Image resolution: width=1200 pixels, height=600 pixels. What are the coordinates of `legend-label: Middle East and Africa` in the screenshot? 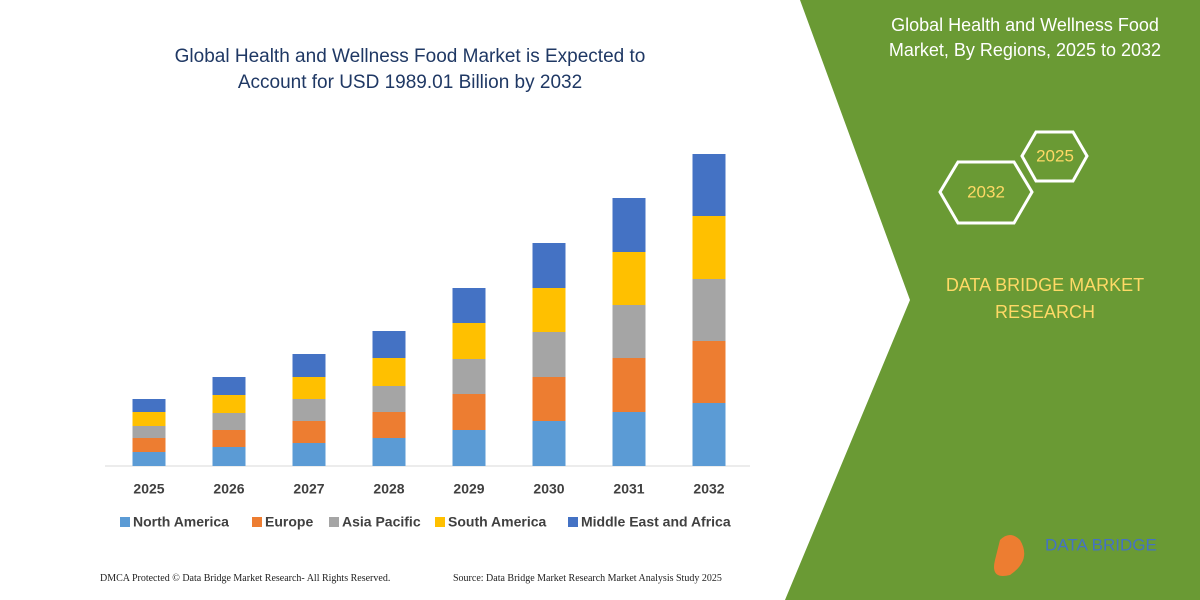 It's located at (656, 522).